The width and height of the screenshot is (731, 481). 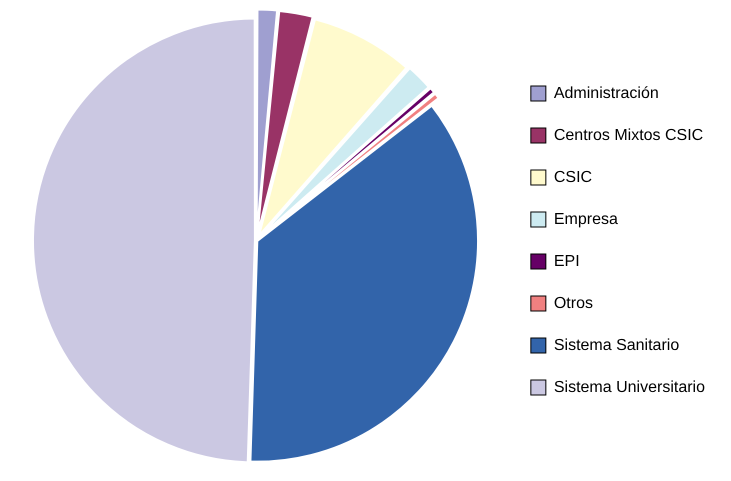 I want to click on legend-label: Administración, so click(x=606, y=93).